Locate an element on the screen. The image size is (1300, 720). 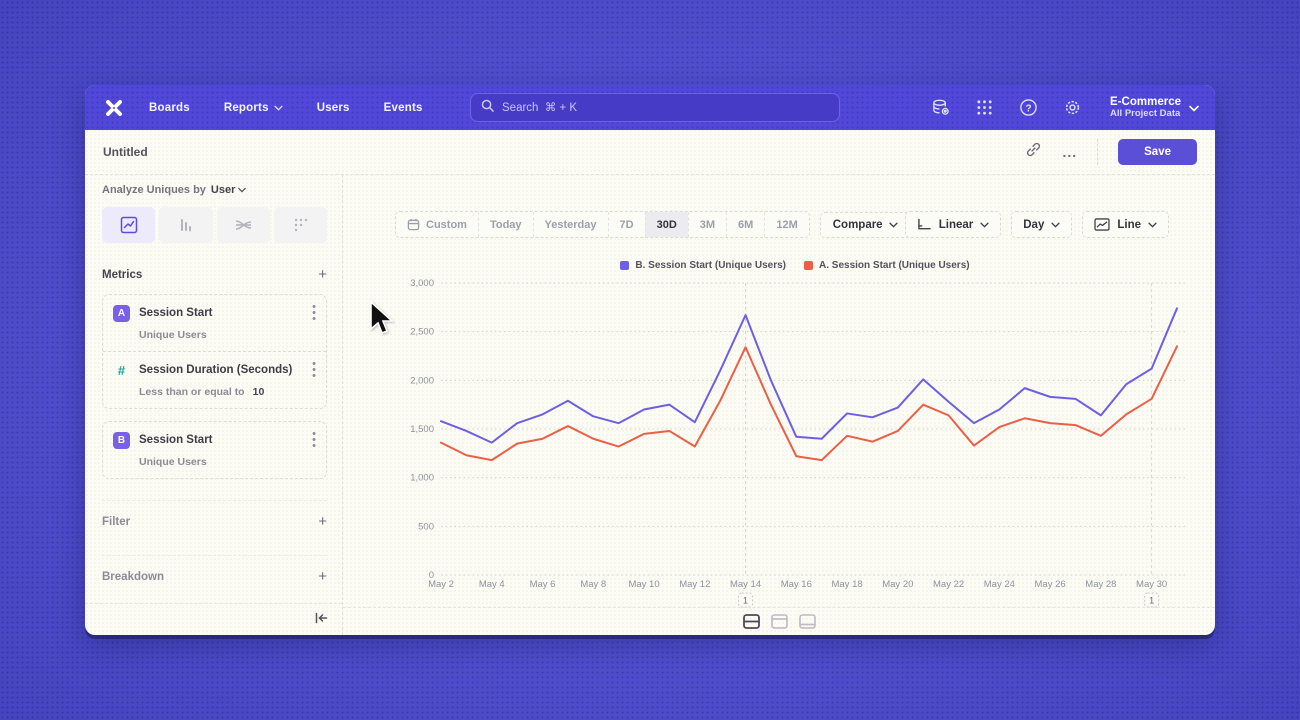
analyze-by-dropdown: User is located at coordinates (229, 190).